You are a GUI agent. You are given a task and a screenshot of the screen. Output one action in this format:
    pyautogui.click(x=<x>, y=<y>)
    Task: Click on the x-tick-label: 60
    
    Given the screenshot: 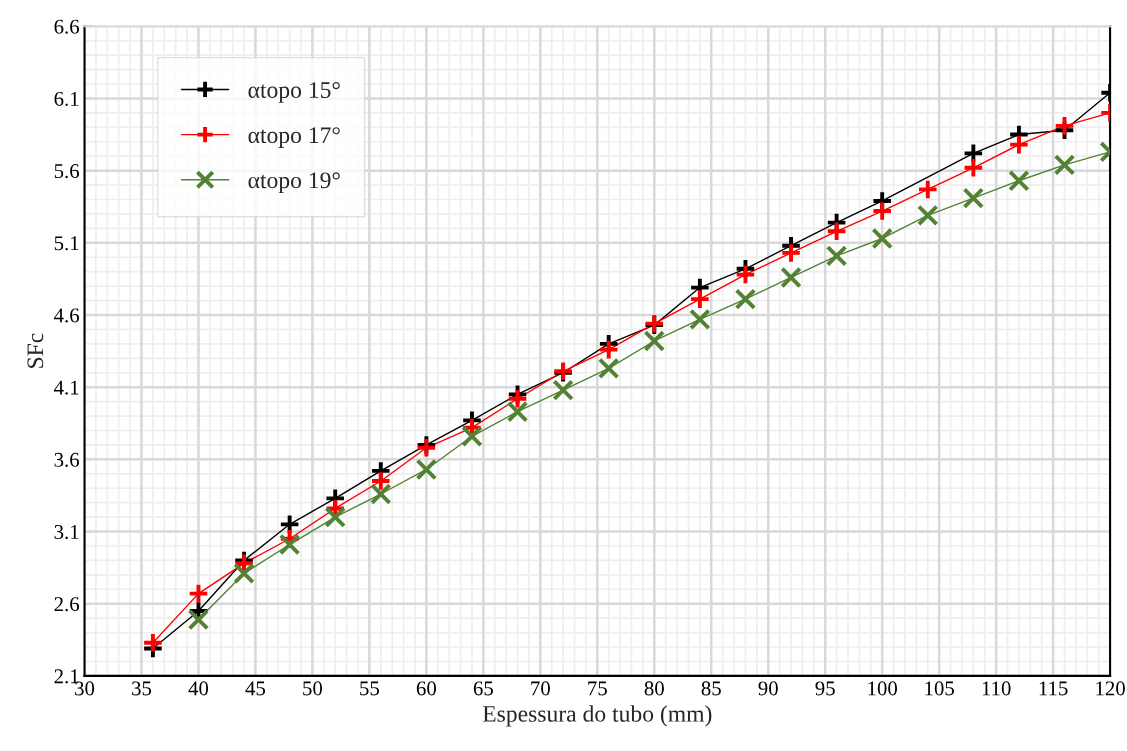 What is the action you would take?
    pyautogui.click(x=426, y=688)
    